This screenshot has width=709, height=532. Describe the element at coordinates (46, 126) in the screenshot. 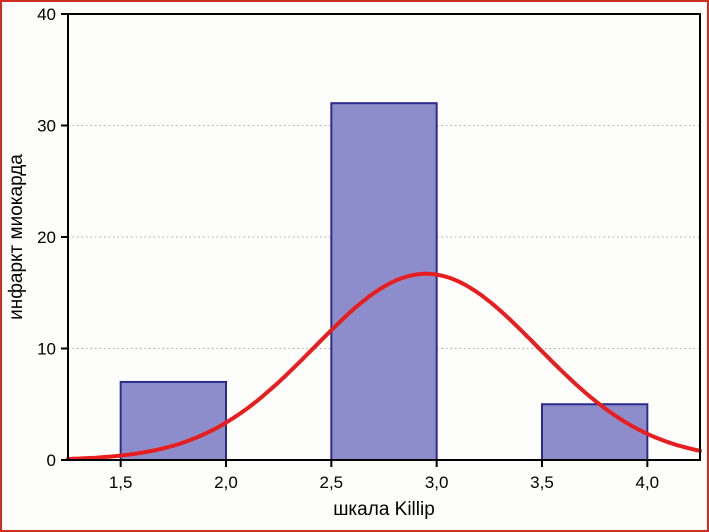

I see `y-tick-label: 30` at that location.